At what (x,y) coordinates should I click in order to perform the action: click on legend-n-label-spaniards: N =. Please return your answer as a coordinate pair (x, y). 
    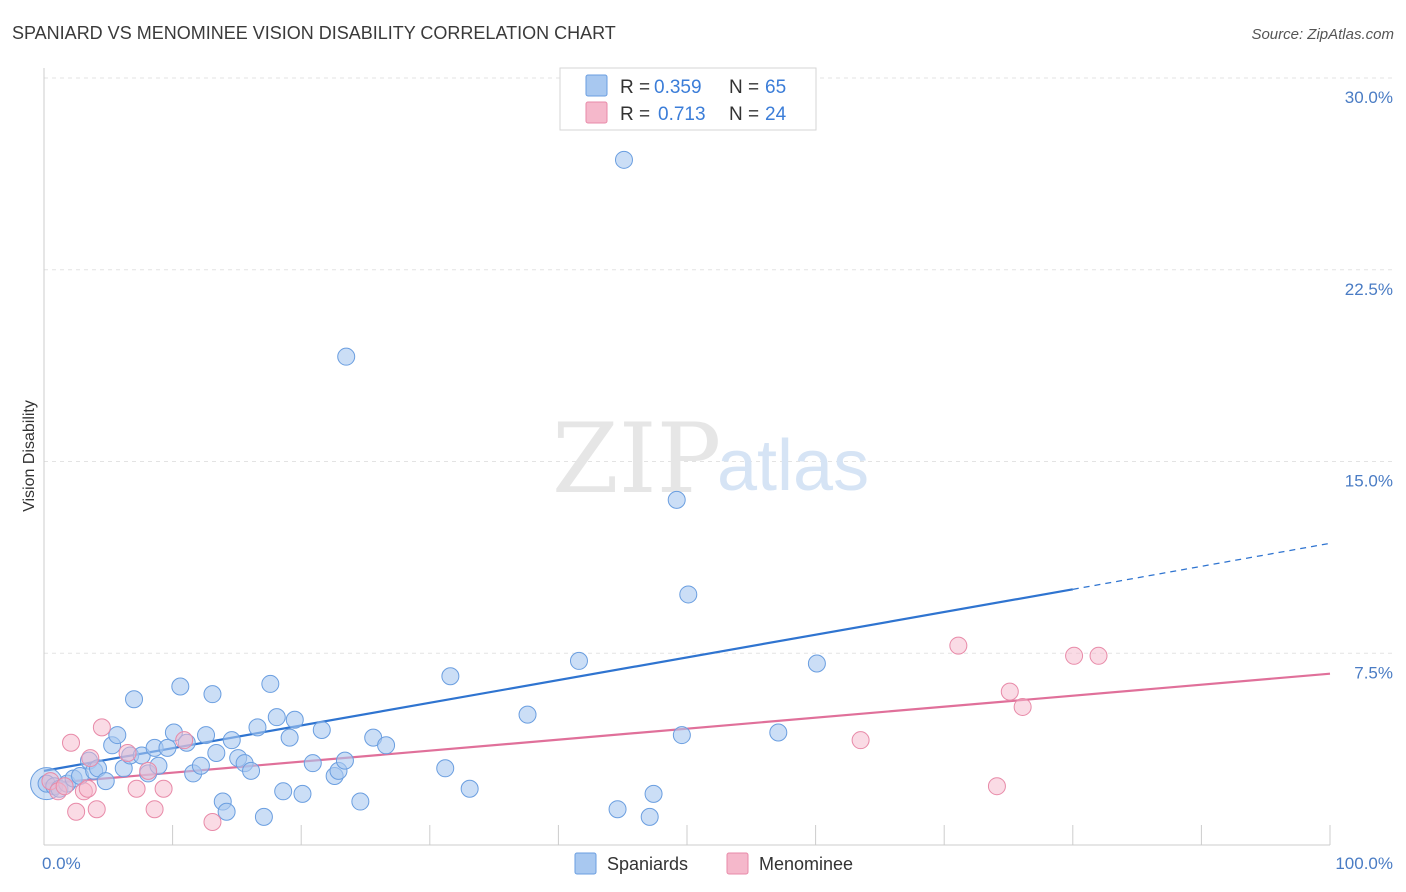
    Looking at the image, I should click on (744, 87).